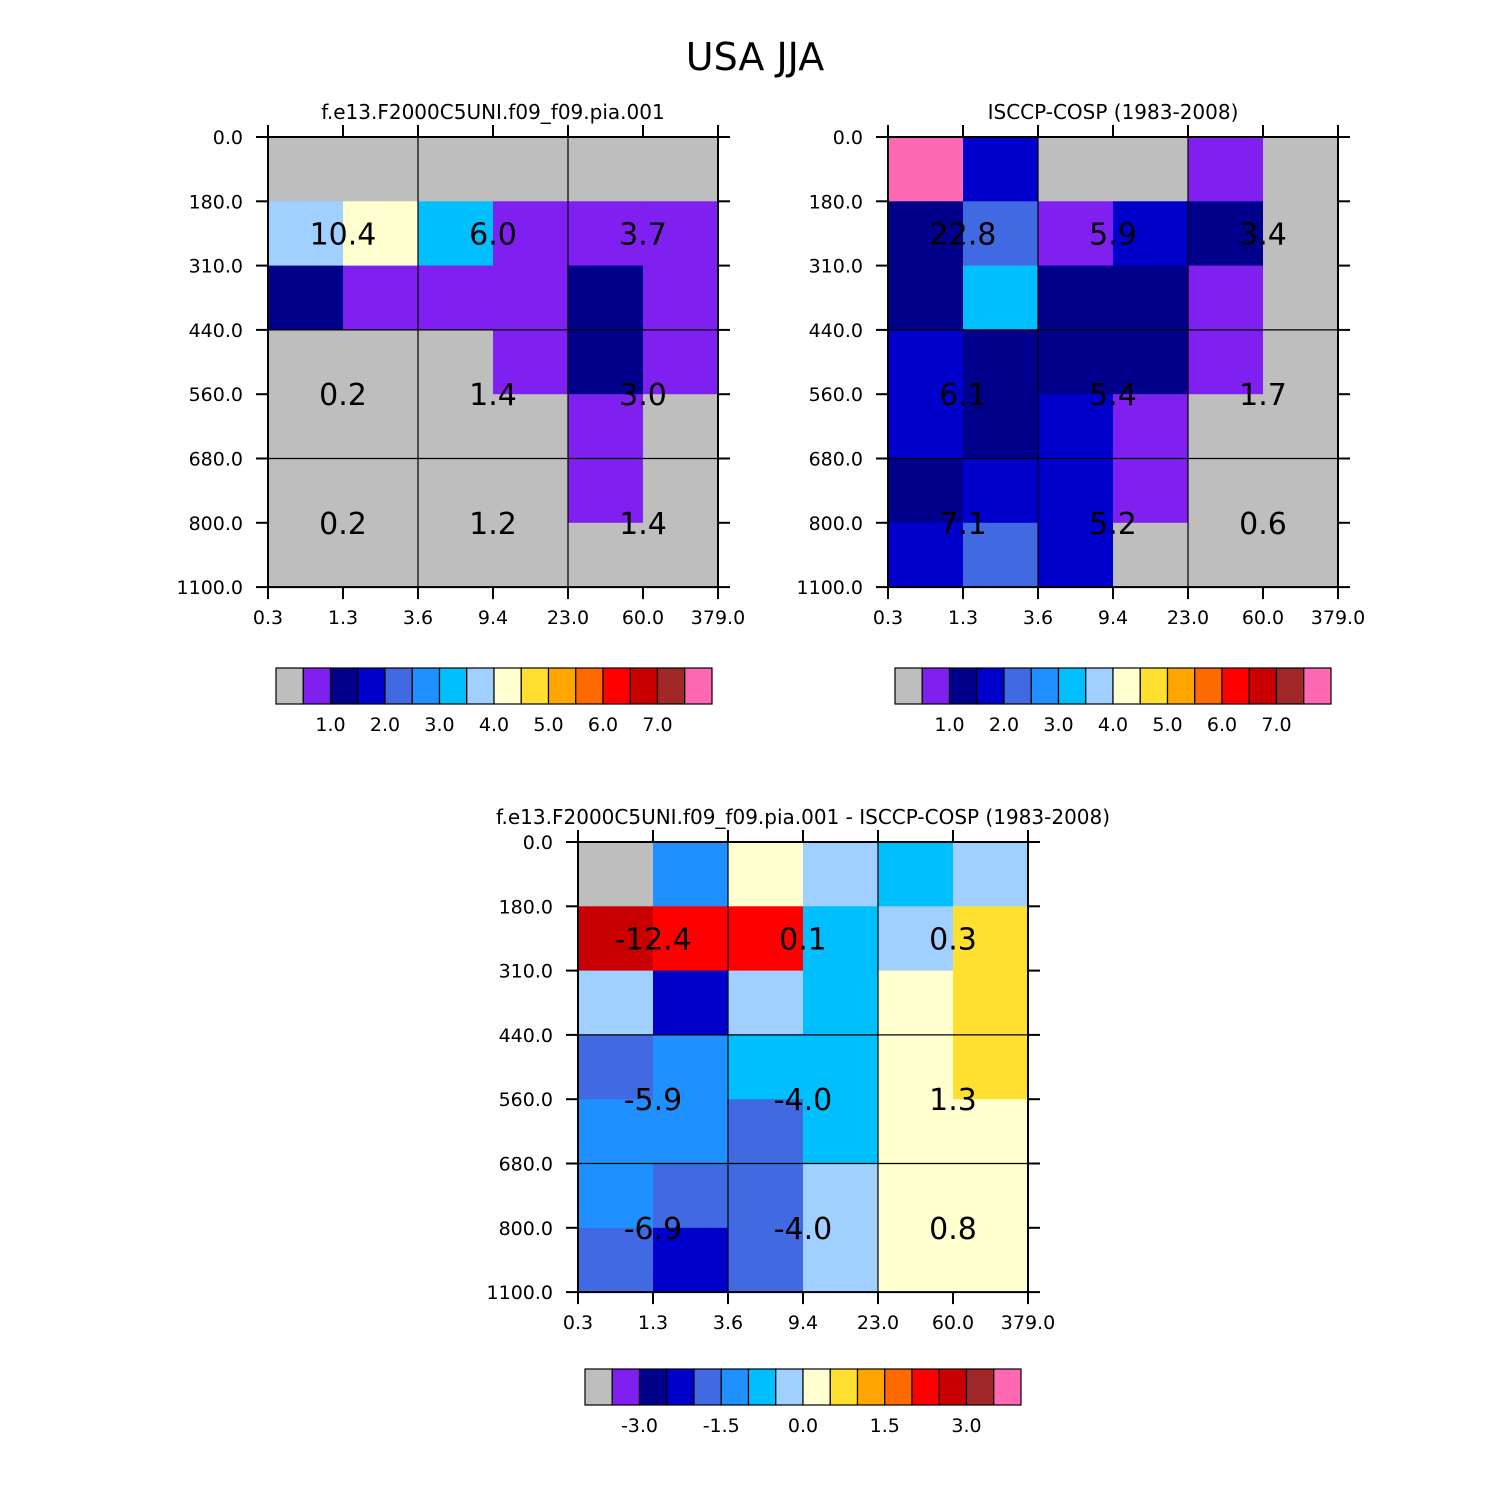  What do you see at coordinates (330, 725) in the screenshot?
I see `colorbar-label: 1.0` at bounding box center [330, 725].